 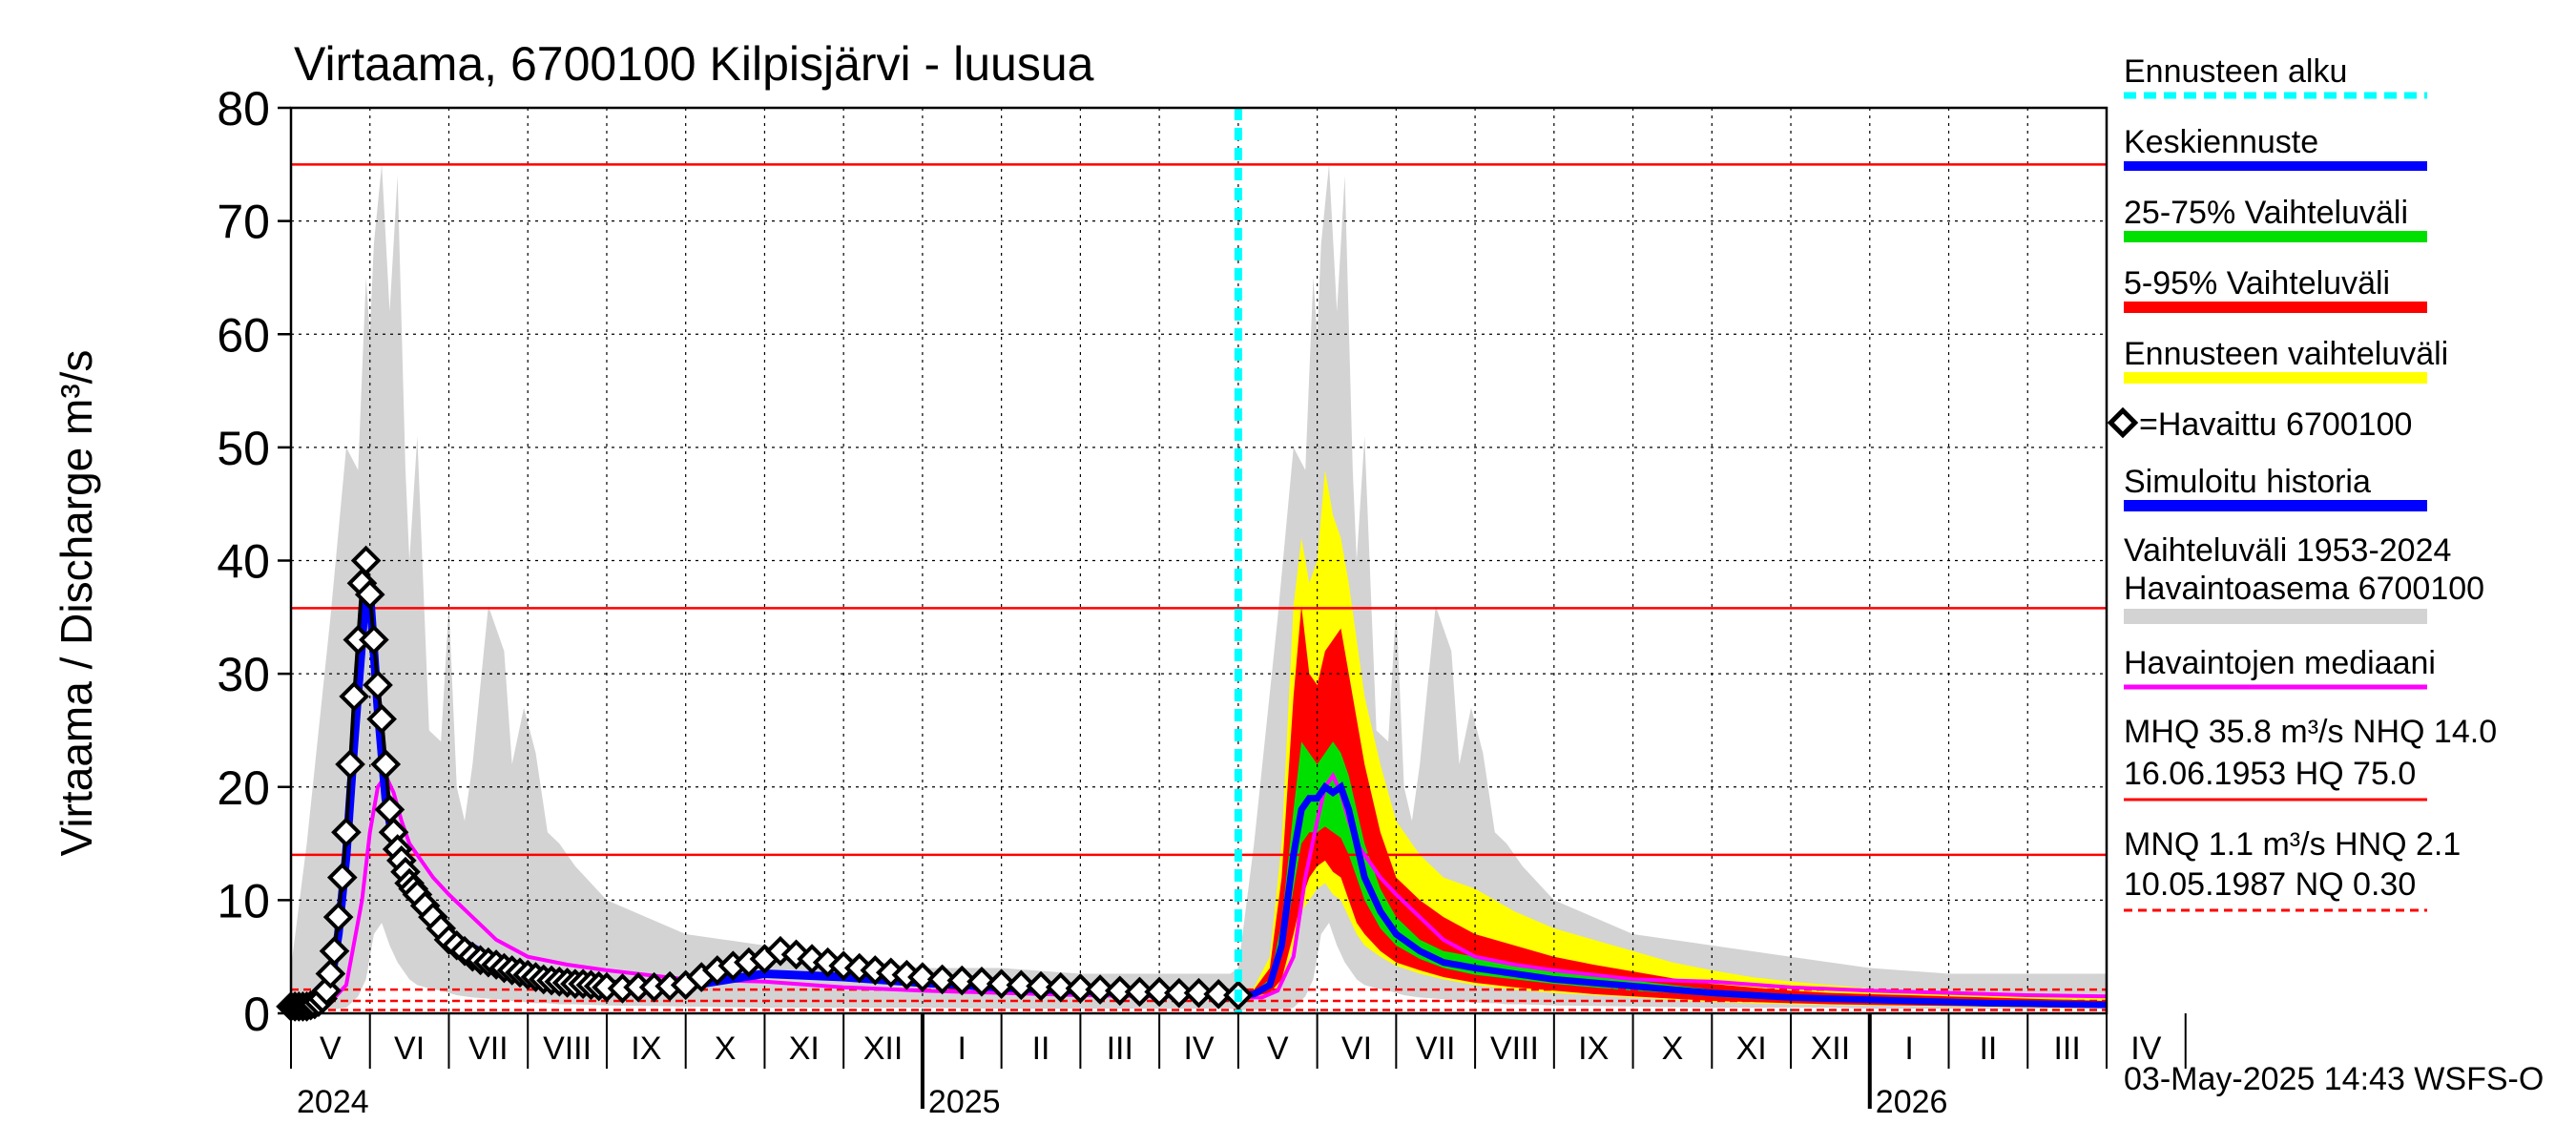 What do you see at coordinates (243, 448) in the screenshot?
I see `y-tick-label: 50` at bounding box center [243, 448].